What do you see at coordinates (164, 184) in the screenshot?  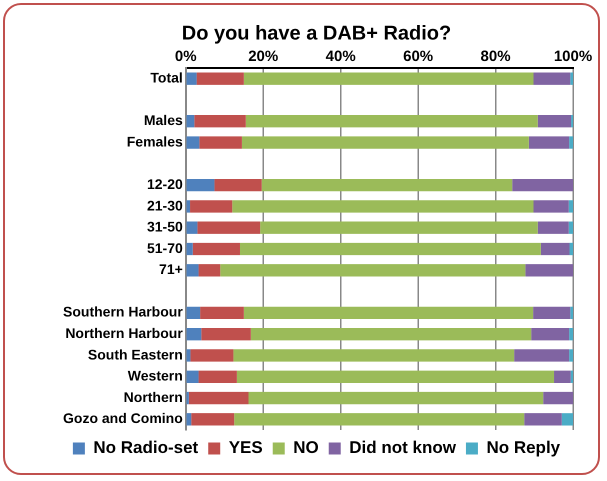 I see `y-tick-label: 12-20` at bounding box center [164, 184].